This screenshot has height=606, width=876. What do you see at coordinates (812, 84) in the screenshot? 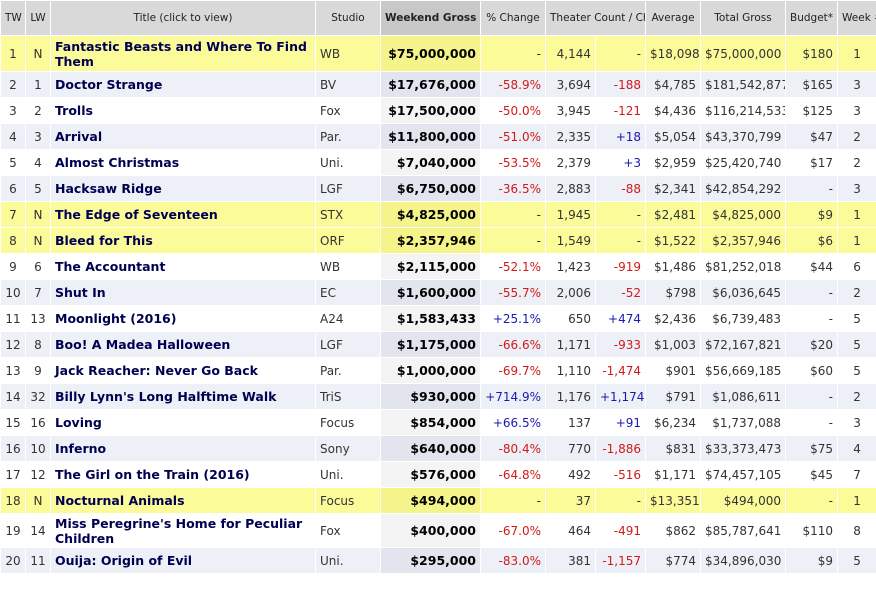
I see `budget: $165` at bounding box center [812, 84].